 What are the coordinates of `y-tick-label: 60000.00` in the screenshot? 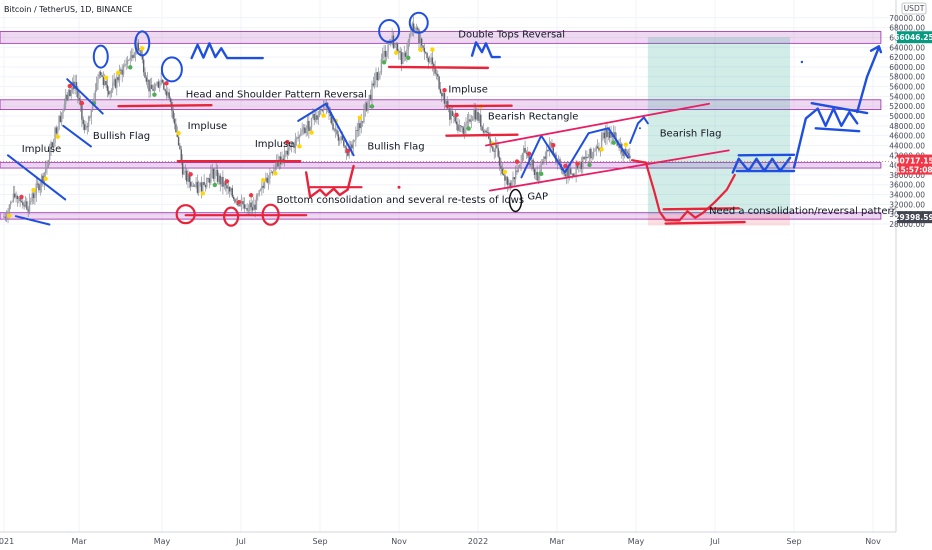 It's located at (907, 67).